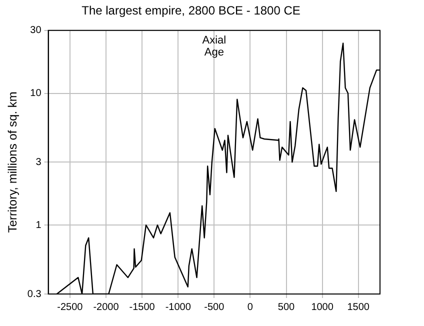 The image size is (424, 326). I want to click on y-axis-title: Territory, millions of sq. km, so click(13, 162).